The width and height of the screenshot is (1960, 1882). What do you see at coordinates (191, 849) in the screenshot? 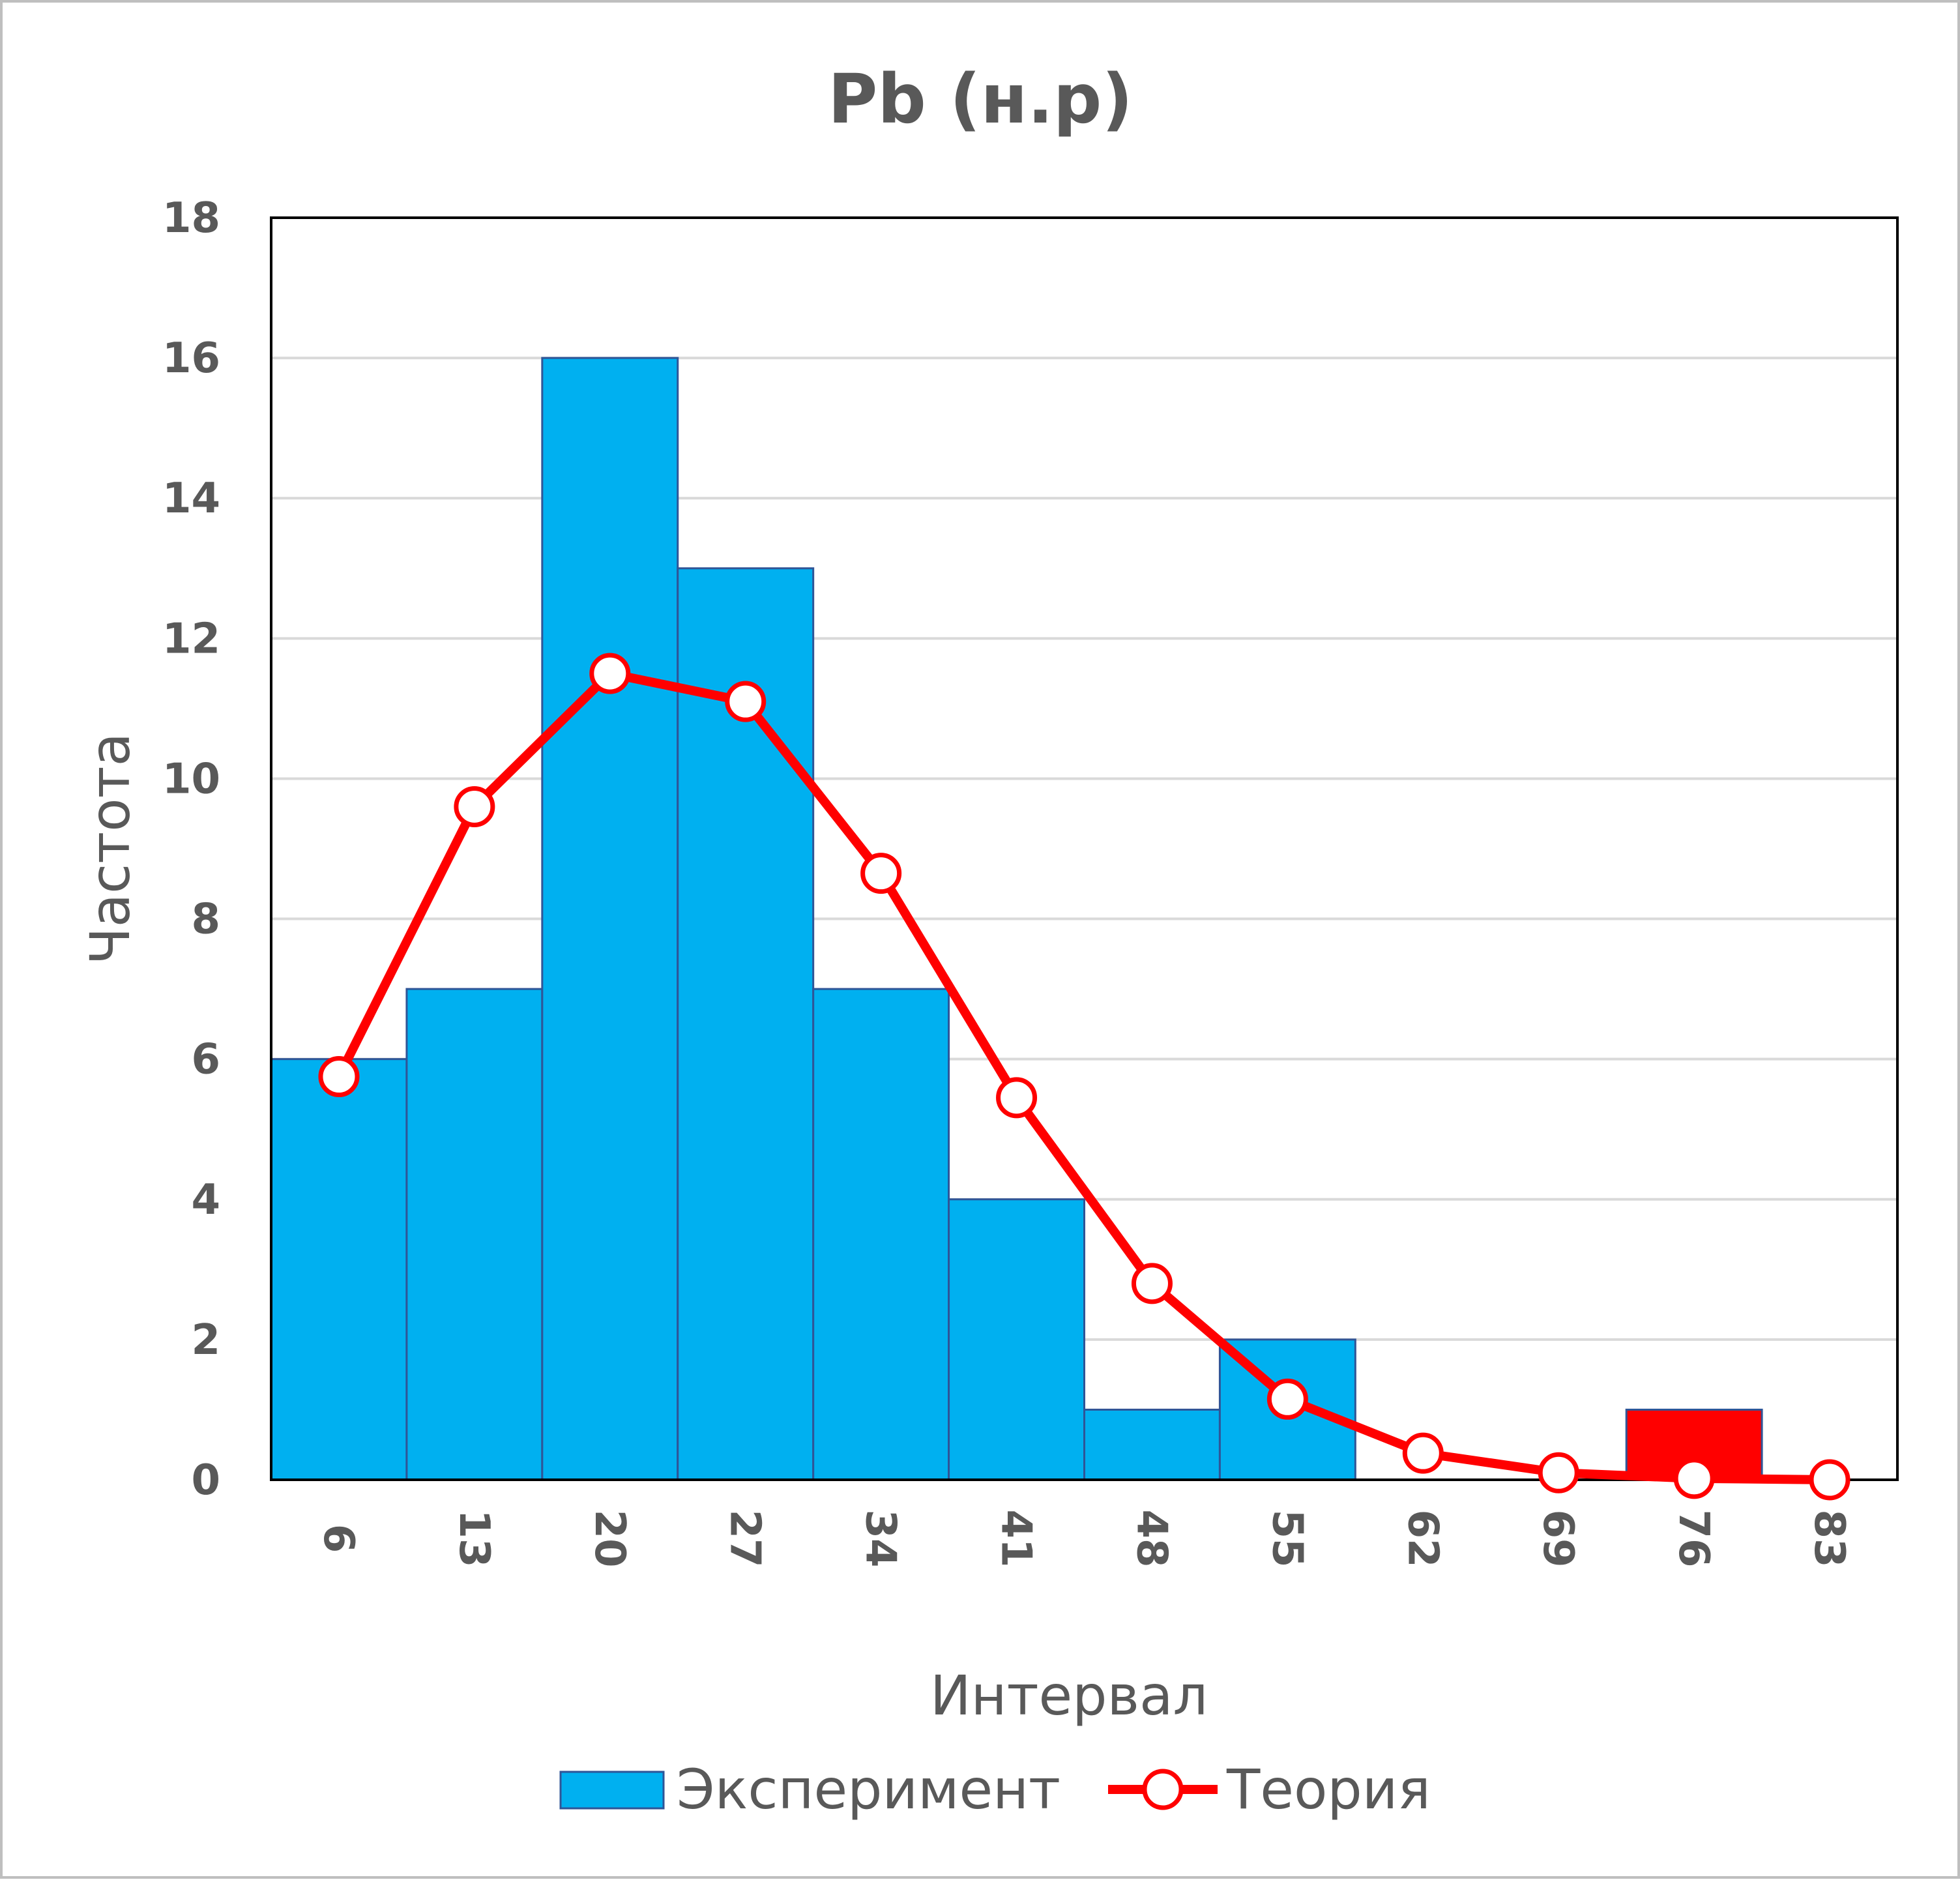
I see `y-tick-labels: 0 2 4 6 8 10 12 14 16 18` at bounding box center [191, 849].